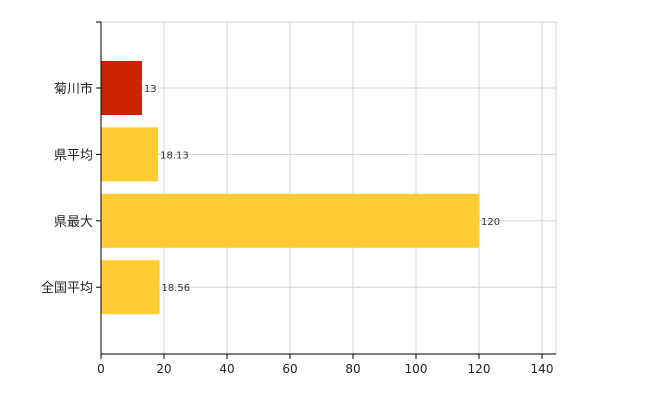 Image resolution: width=650 pixels, height=400 pixels. I want to click on x-tick-label: 140, so click(542, 369).